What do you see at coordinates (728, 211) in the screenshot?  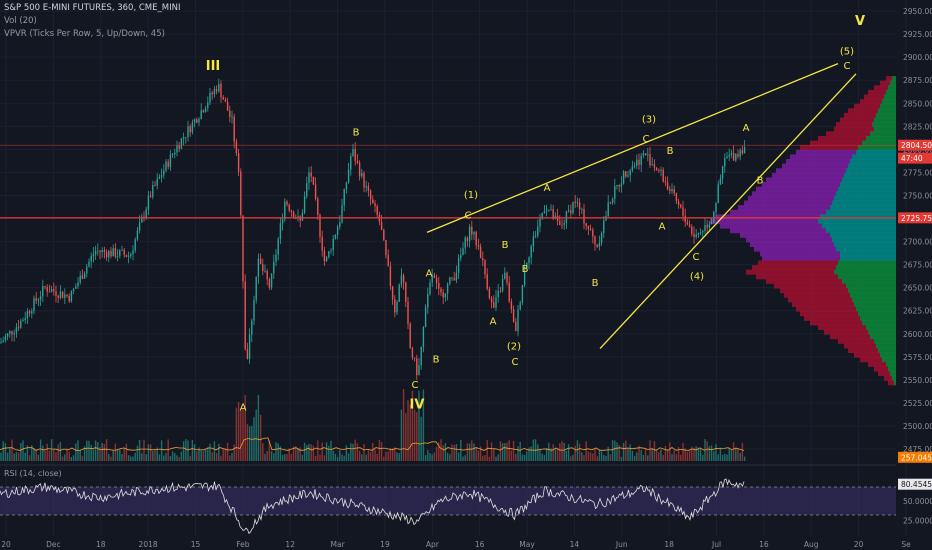 I see `wedge-trendline` at bounding box center [728, 211].